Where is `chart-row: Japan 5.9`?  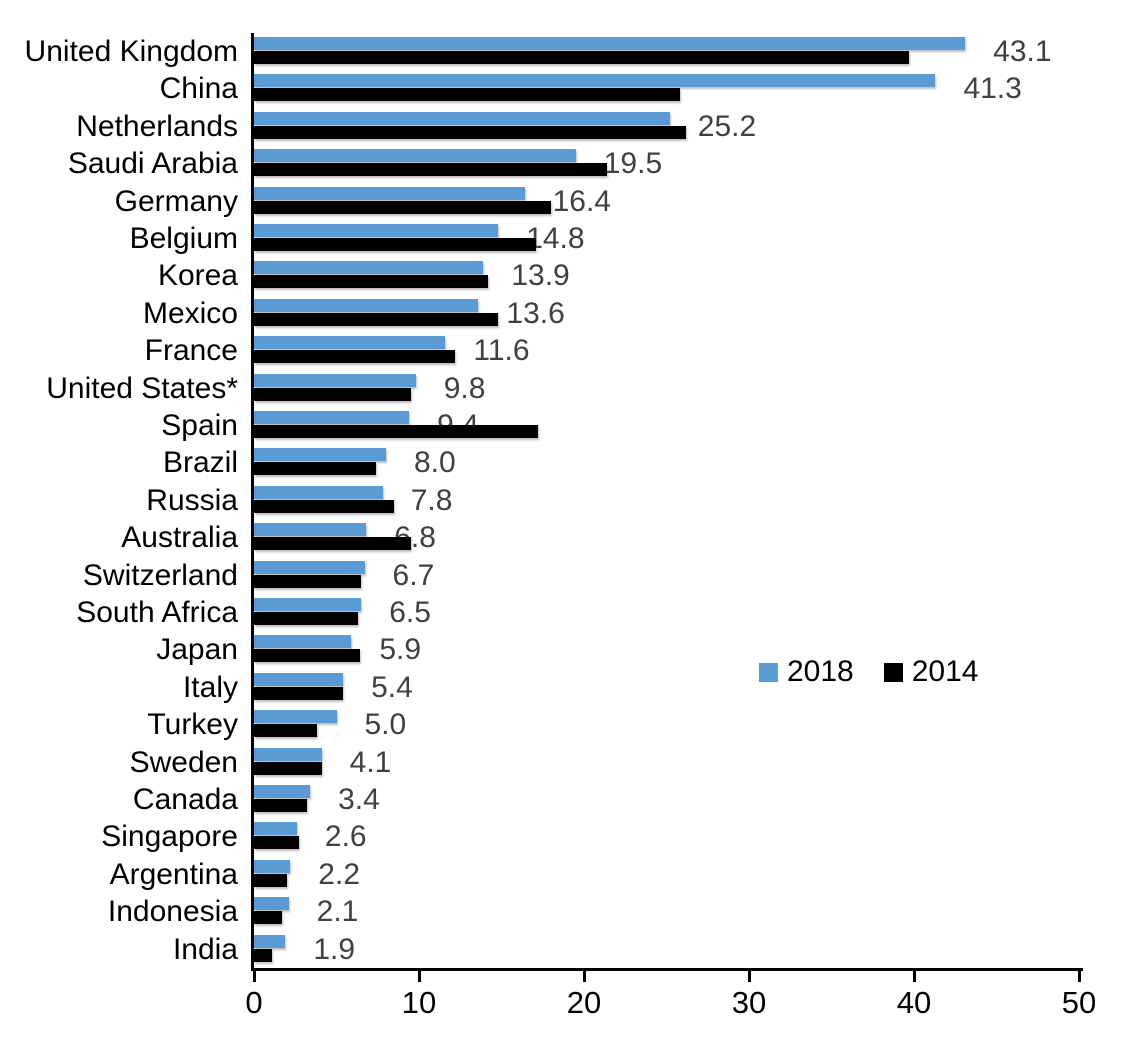 chart-row: Japan 5.9 is located at coordinates (617, 649).